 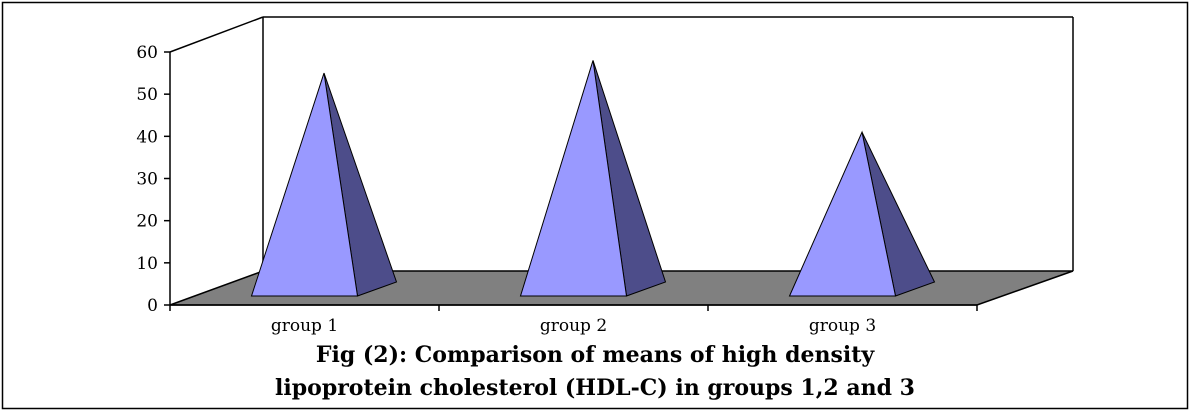 What do you see at coordinates (147, 180) in the screenshot?
I see `y-tick-label: 30` at bounding box center [147, 180].